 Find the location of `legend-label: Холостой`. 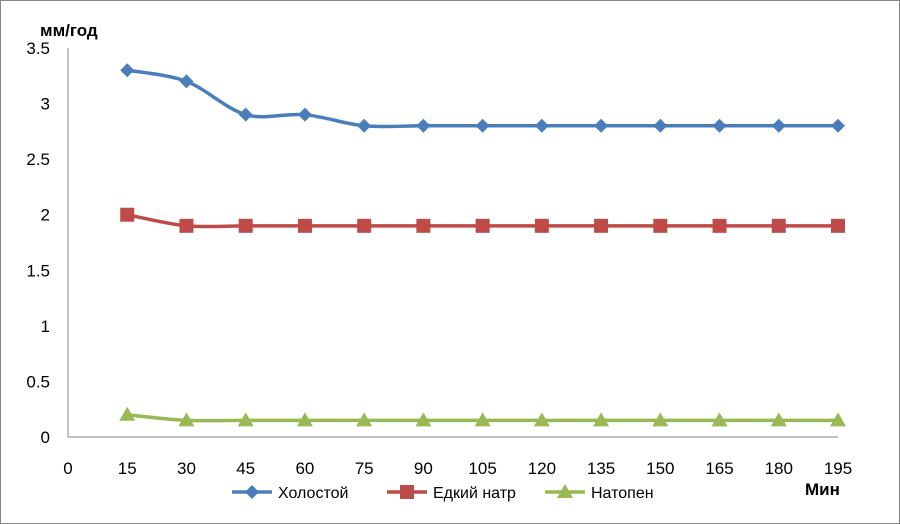

legend-label: Холостой is located at coordinates (313, 493).